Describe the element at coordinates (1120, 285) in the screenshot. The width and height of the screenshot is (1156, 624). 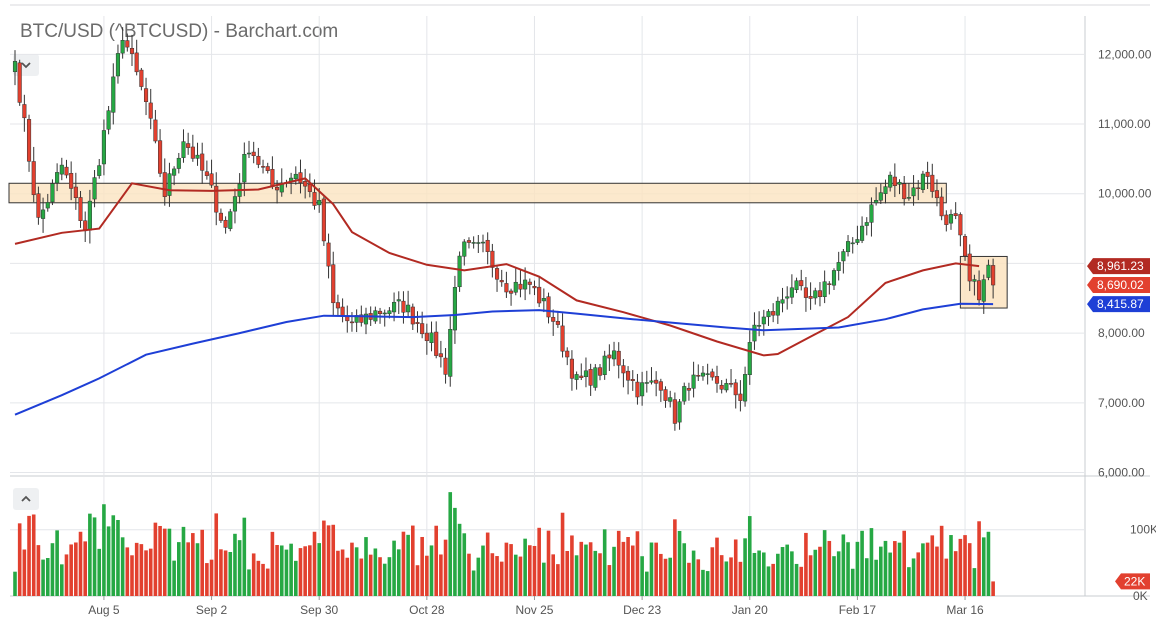
I see `price-label-text: 8,690.02` at that location.